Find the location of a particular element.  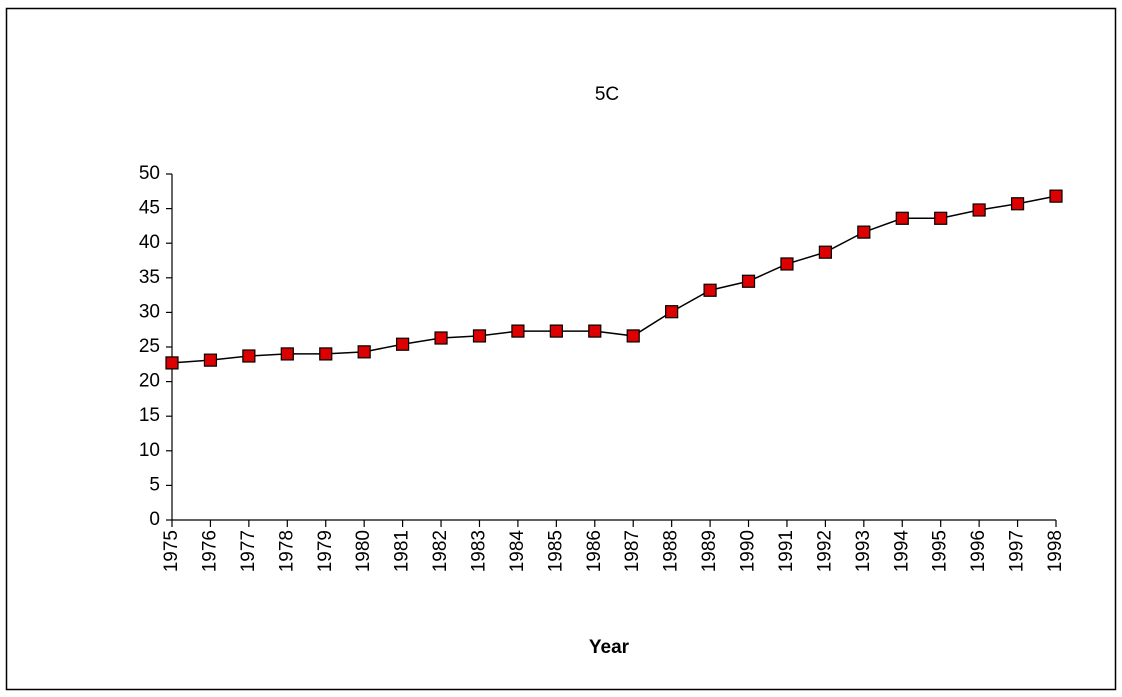

y-tick-label: 15 is located at coordinates (149, 415).